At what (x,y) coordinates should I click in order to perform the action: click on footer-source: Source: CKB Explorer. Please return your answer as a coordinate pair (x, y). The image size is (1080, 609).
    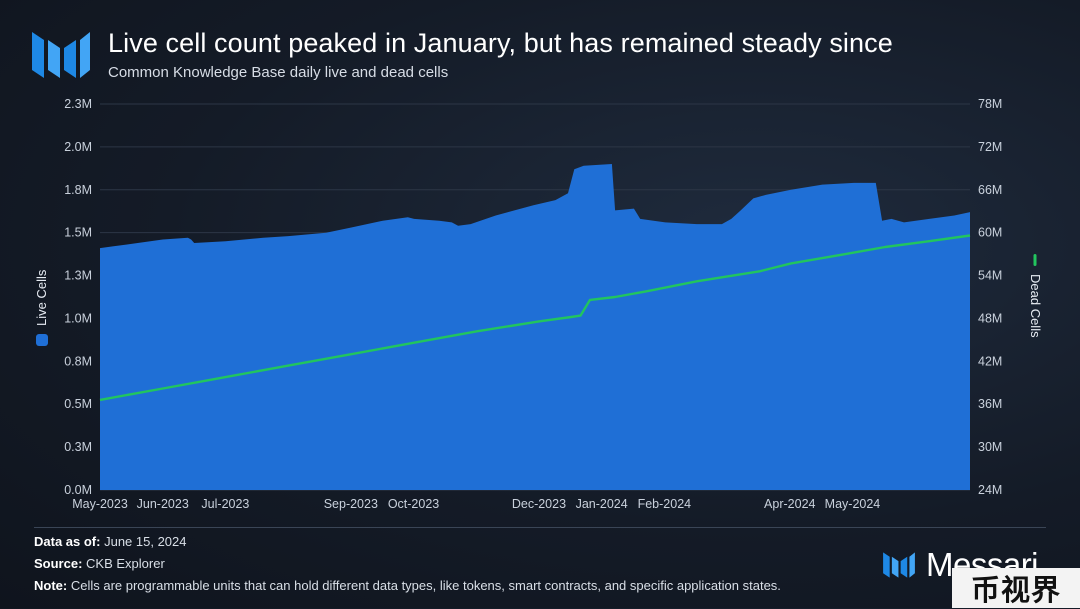
    Looking at the image, I should click on (99, 563).